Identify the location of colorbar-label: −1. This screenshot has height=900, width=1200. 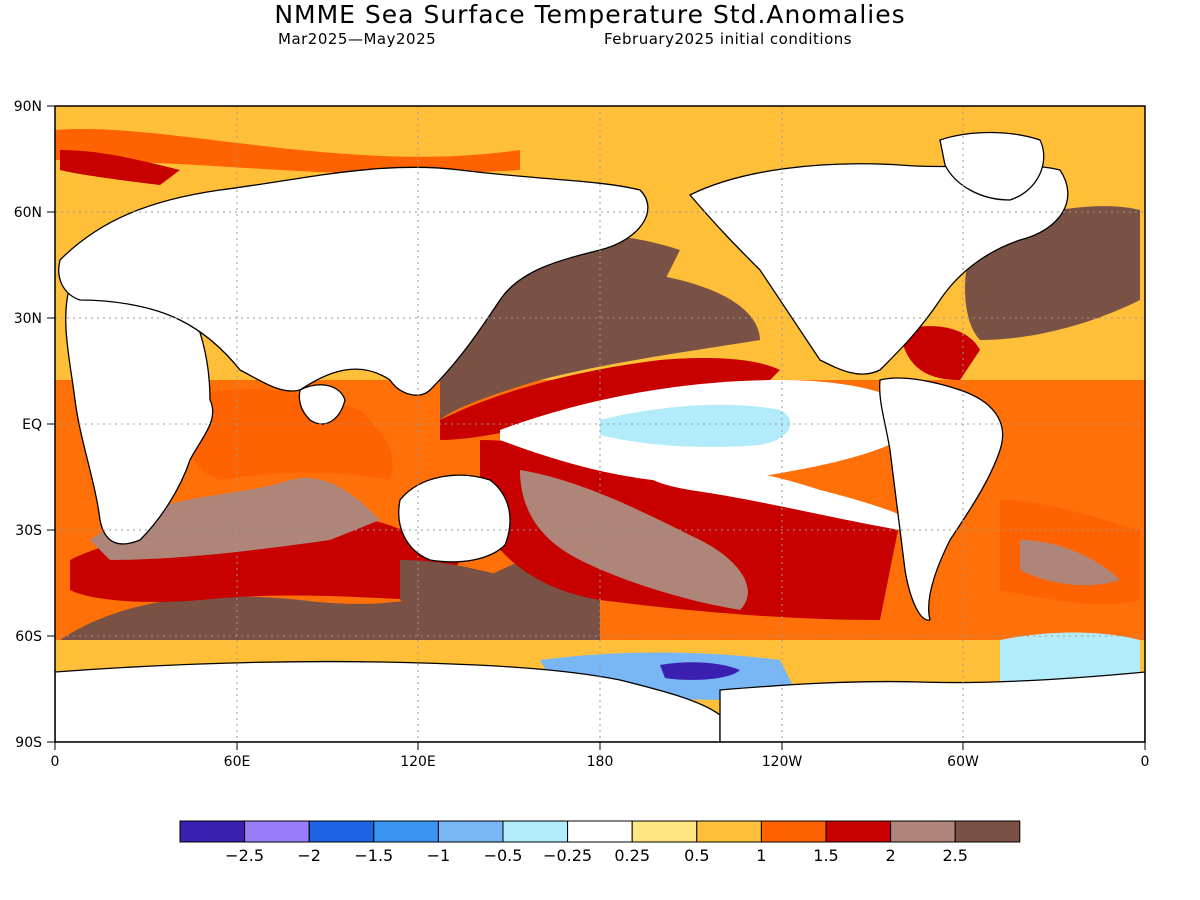
(439, 855).